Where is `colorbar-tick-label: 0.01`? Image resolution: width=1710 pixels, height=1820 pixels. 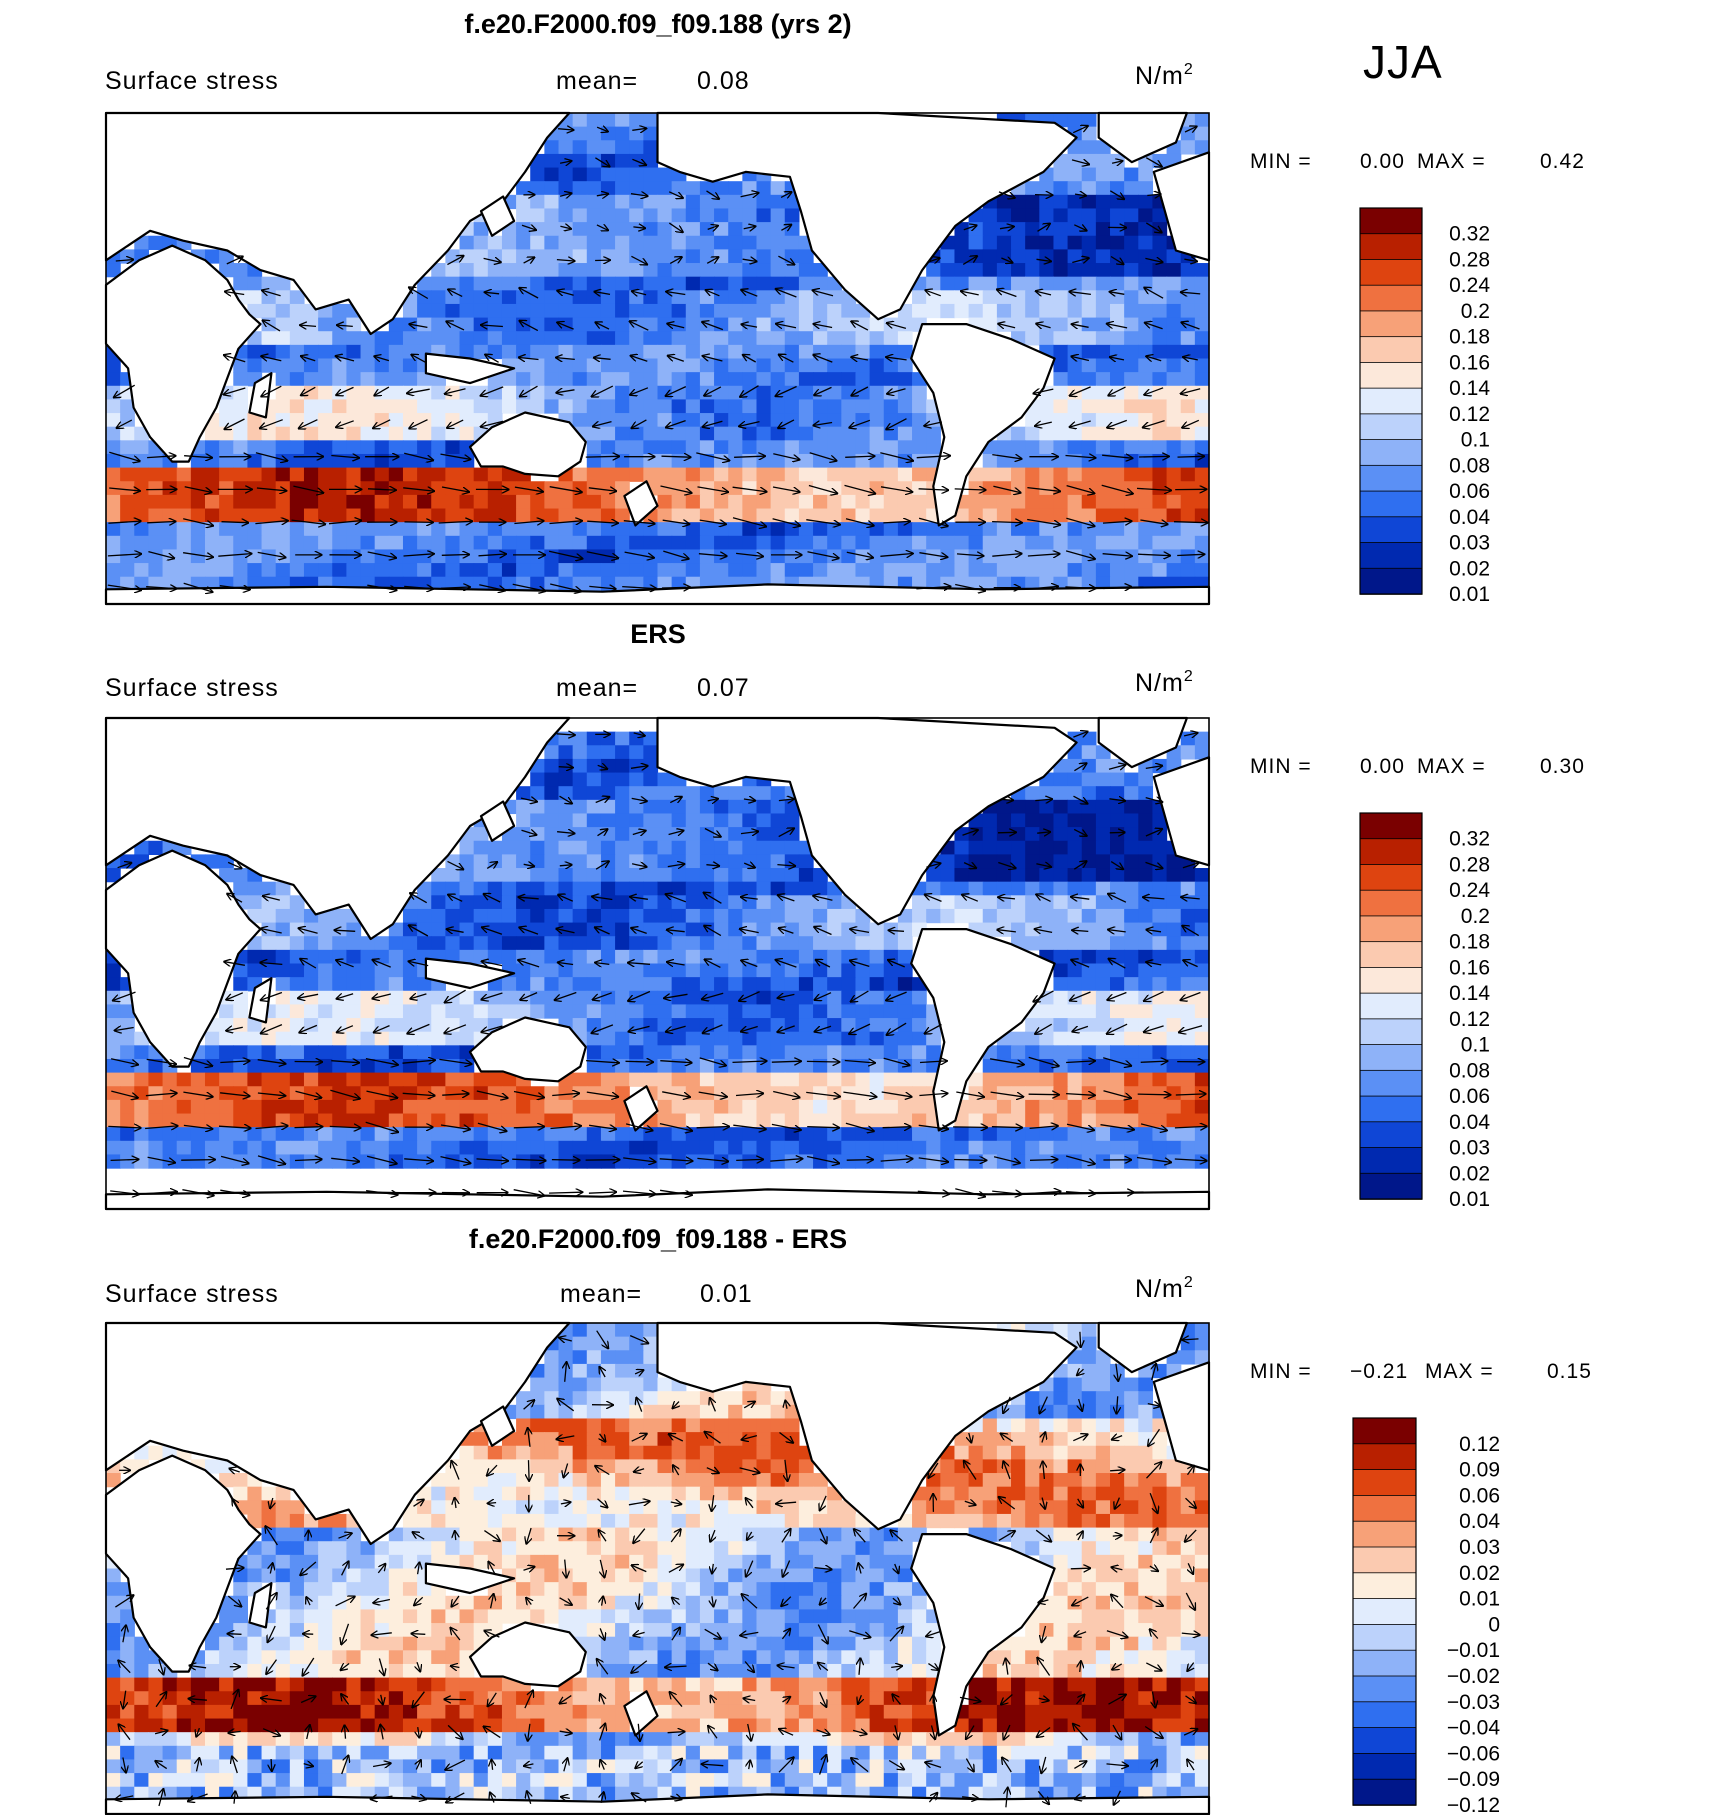 colorbar-tick-label: 0.01 is located at coordinates (1469, 594).